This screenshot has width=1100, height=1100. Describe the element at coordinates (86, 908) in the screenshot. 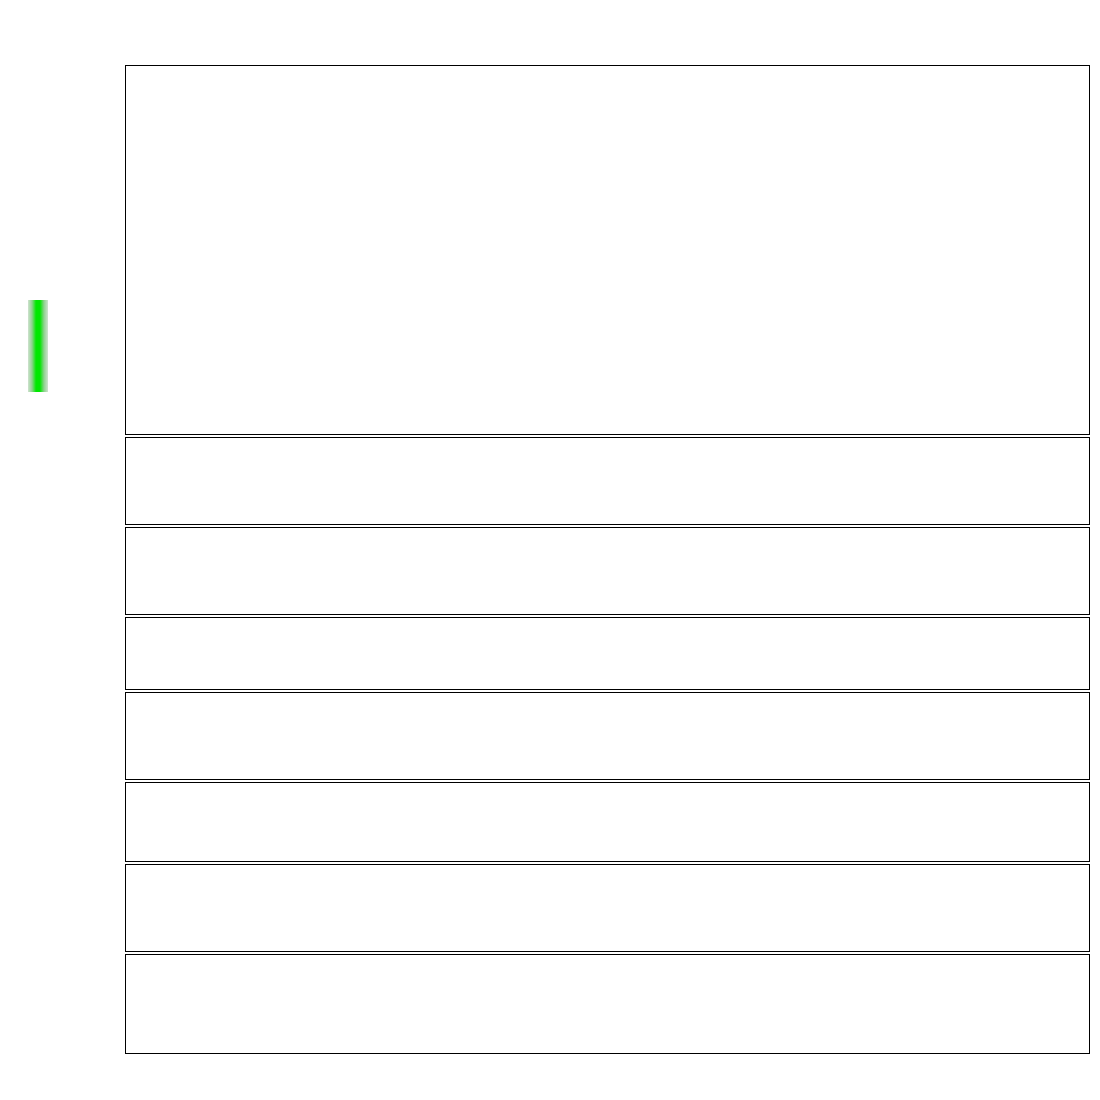

I see `cloud-yaxis` at that location.